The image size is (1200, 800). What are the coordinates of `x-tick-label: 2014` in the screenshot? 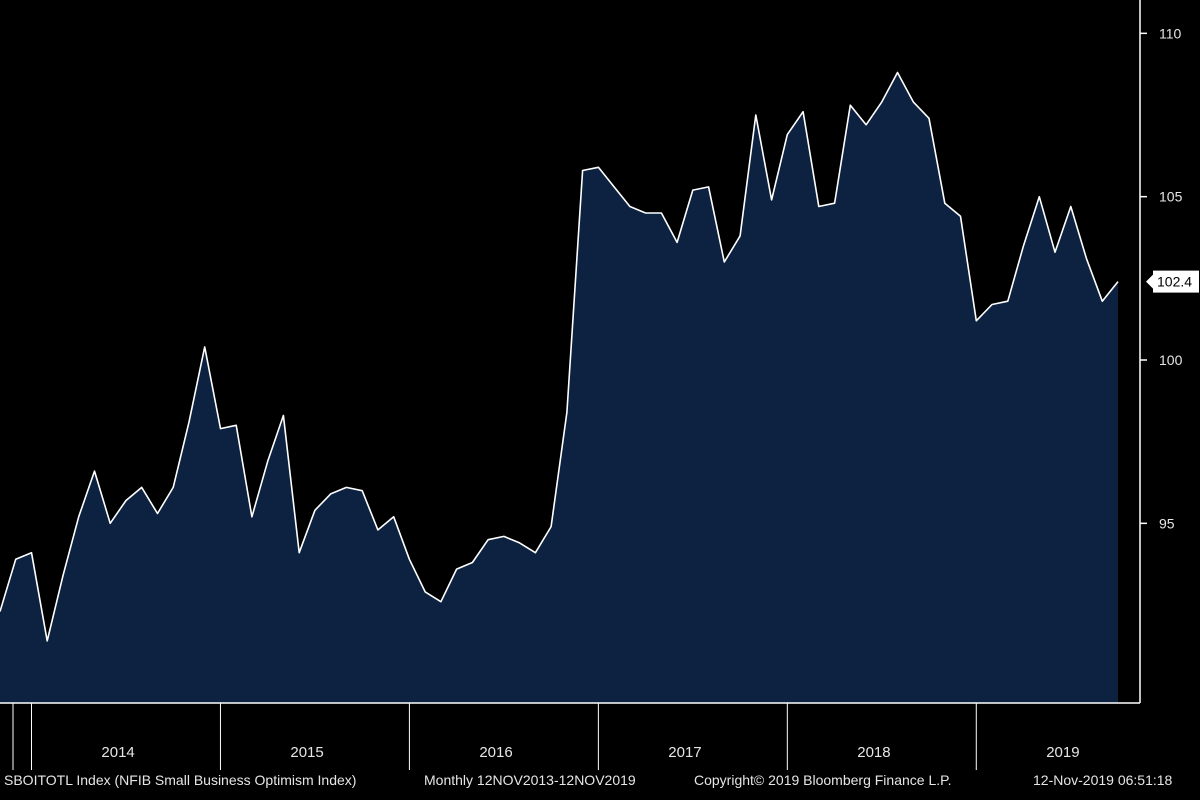 It's located at (117, 752).